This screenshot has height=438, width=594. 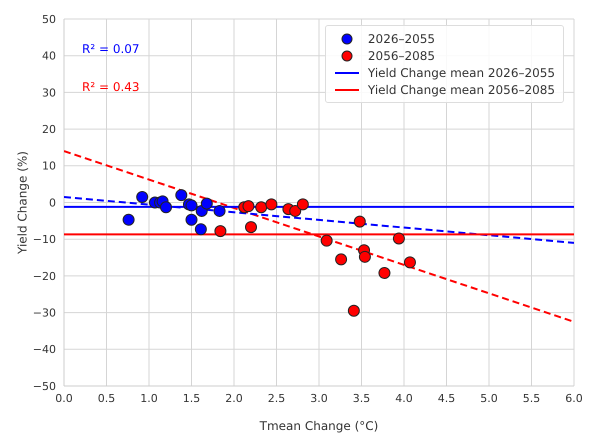 I want to click on x-tick-label: 5.5, so click(x=531, y=398).